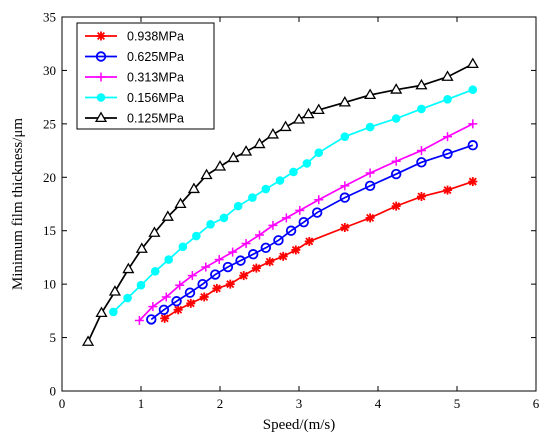 This screenshot has height=437, width=550. What do you see at coordinates (299, 403) in the screenshot?
I see `x-tick-label: 3` at bounding box center [299, 403].